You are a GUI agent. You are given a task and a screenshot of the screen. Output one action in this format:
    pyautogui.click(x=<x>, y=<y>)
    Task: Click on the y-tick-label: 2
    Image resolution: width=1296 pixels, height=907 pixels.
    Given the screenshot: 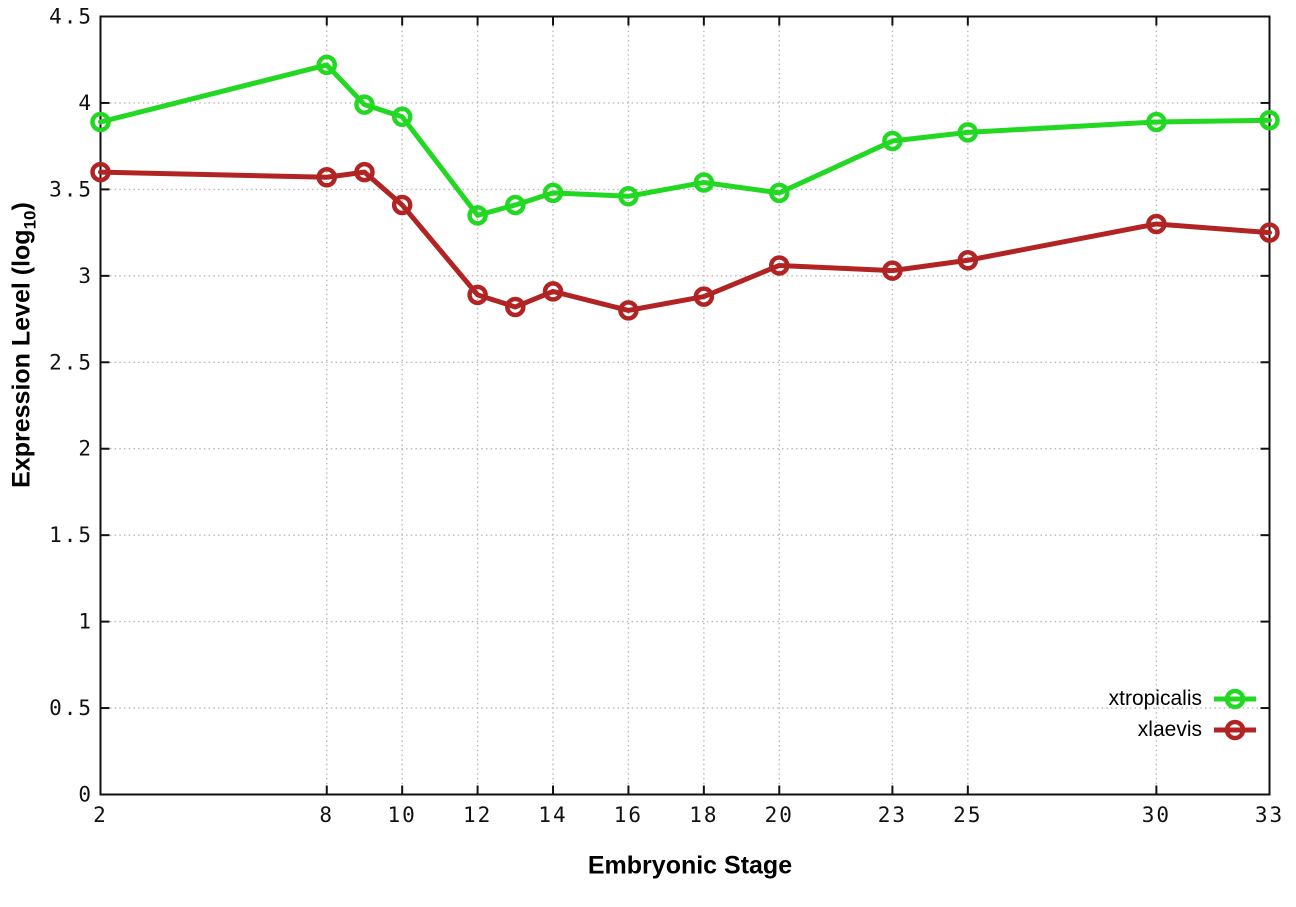 What is the action you would take?
    pyautogui.click(x=85, y=449)
    